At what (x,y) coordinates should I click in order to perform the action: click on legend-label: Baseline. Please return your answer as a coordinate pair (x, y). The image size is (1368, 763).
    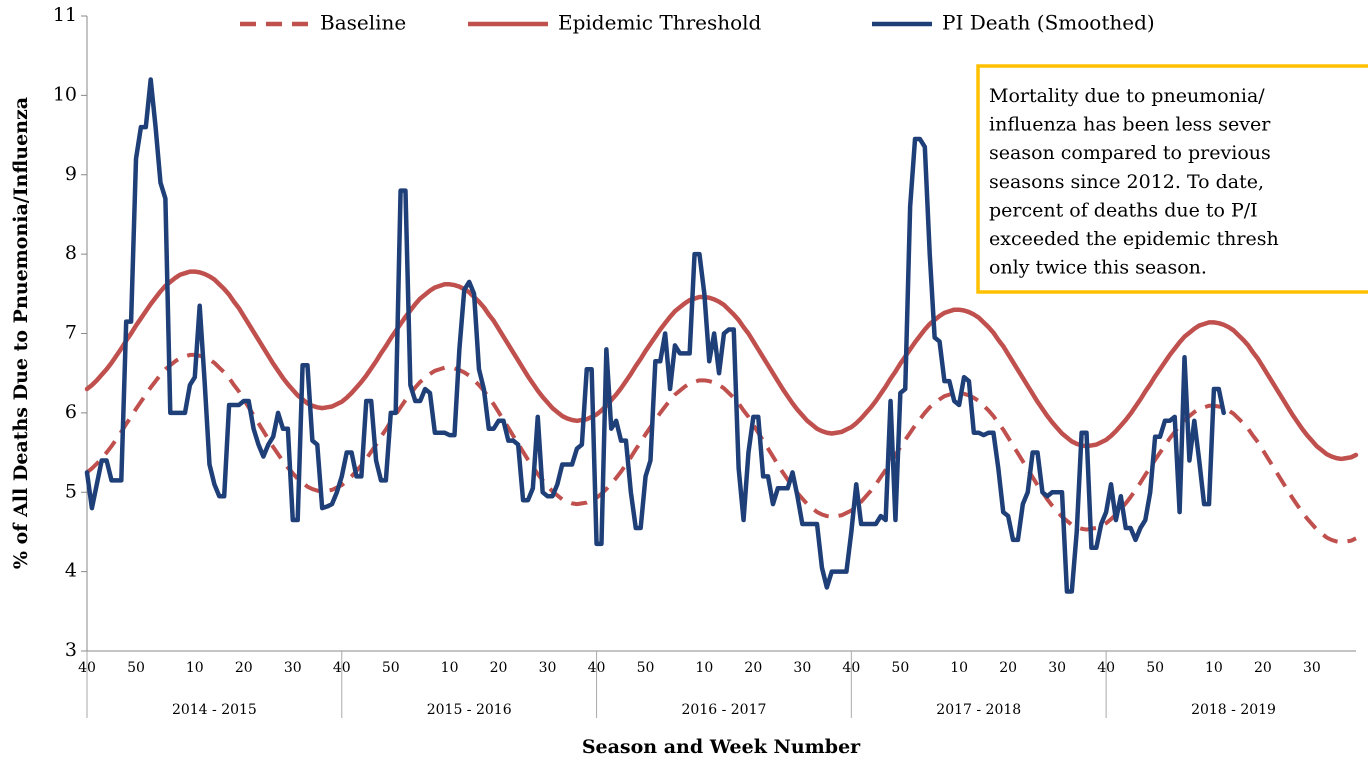
    Looking at the image, I should click on (363, 23).